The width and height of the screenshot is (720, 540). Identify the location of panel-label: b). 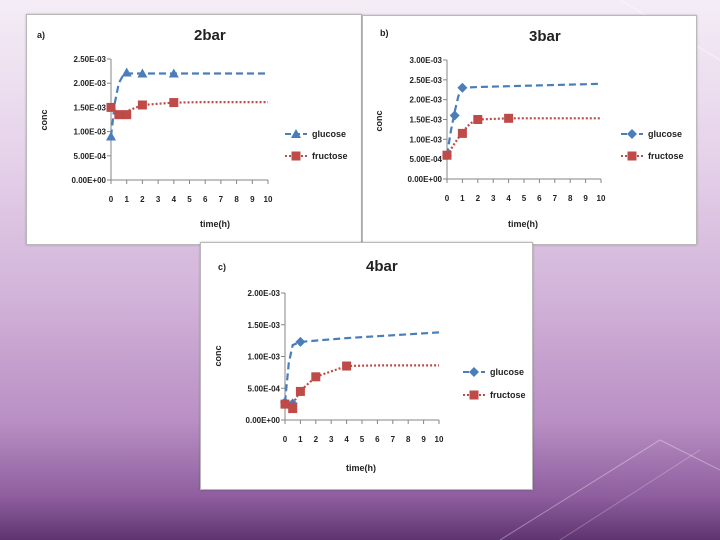
(384, 33).